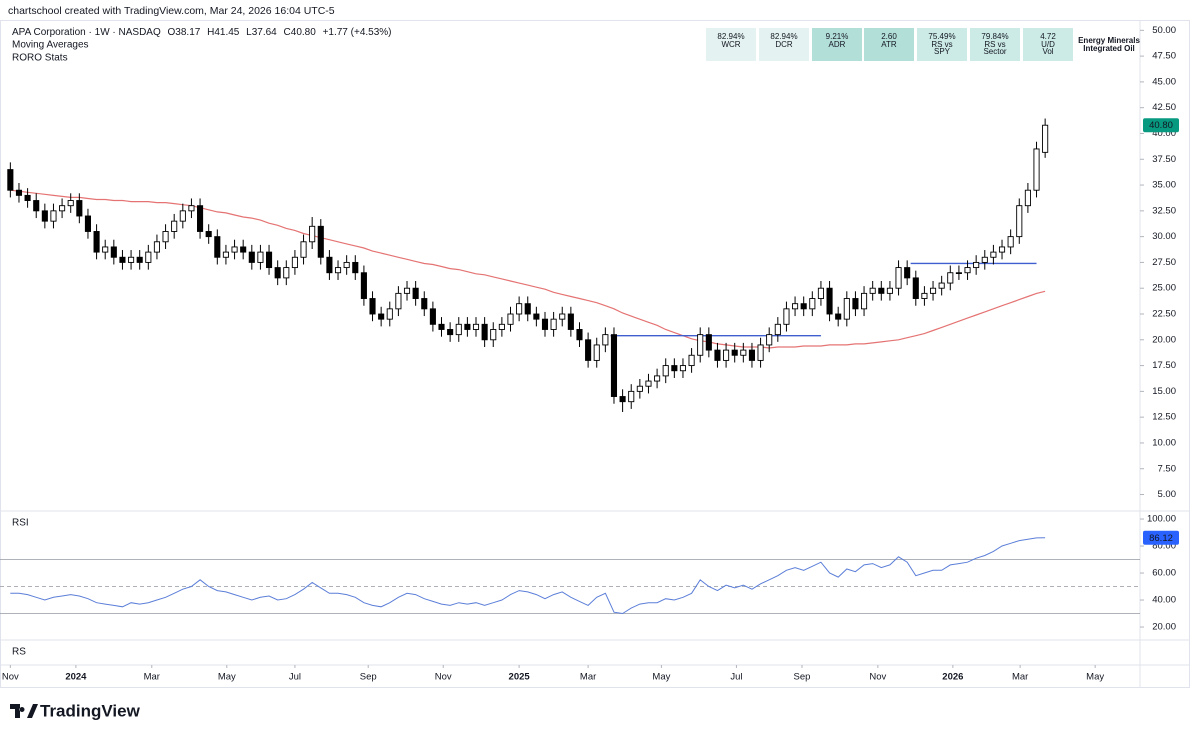  I want to click on y-tick-label: 20.00, so click(1164, 627).